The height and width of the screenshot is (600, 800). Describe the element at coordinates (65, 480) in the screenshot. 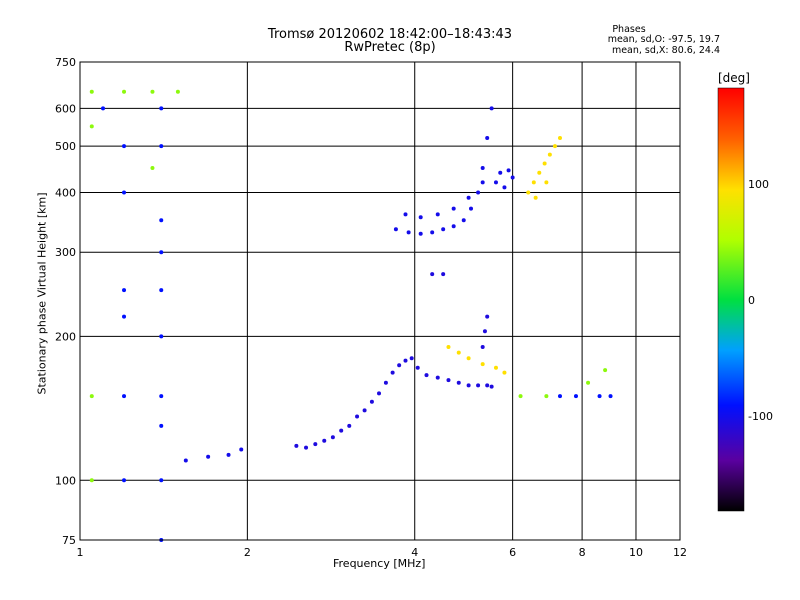

I see `y-tick-label: 100` at that location.